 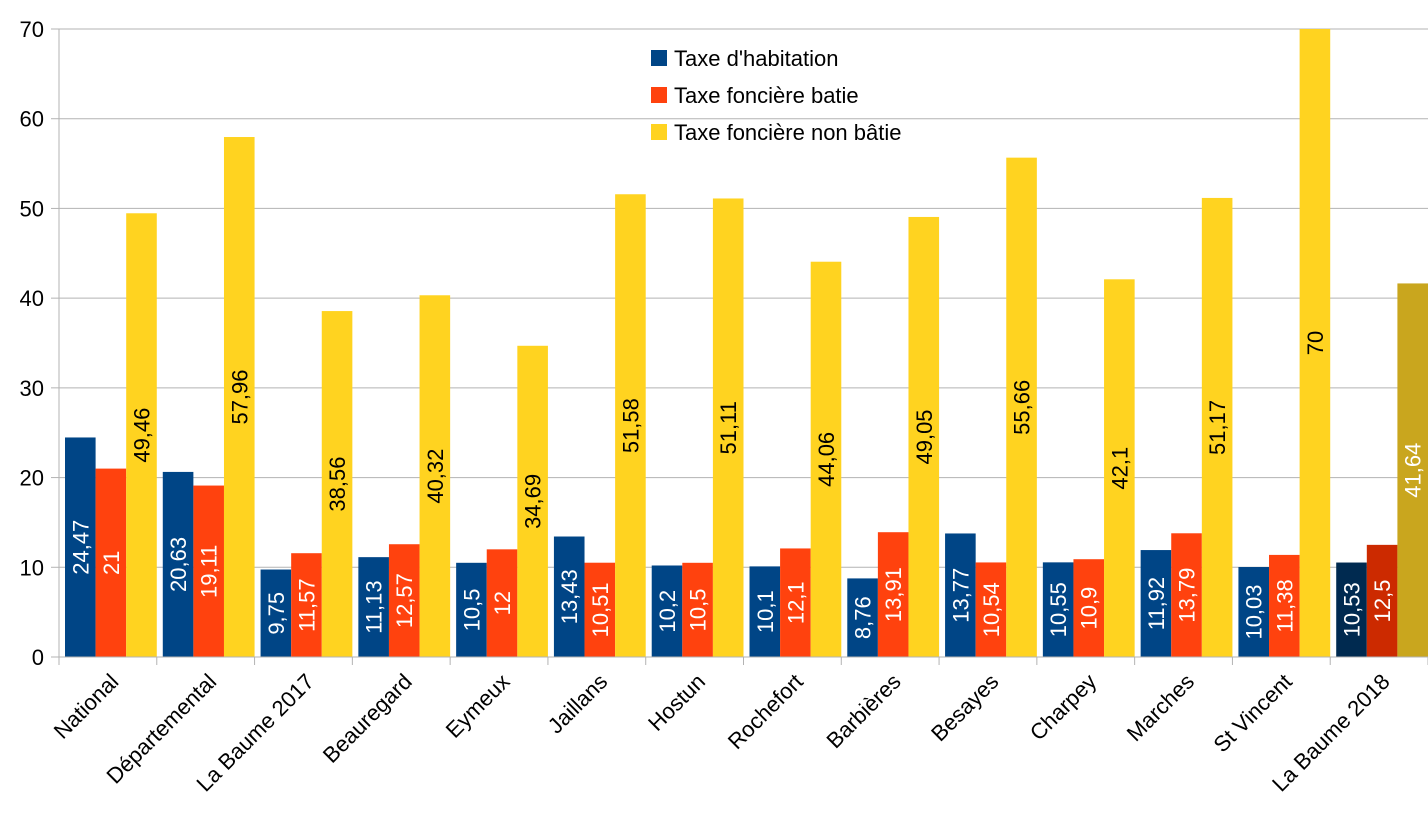 What do you see at coordinates (1217, 427) in the screenshot?
I see `data-label: 51,17` at bounding box center [1217, 427].